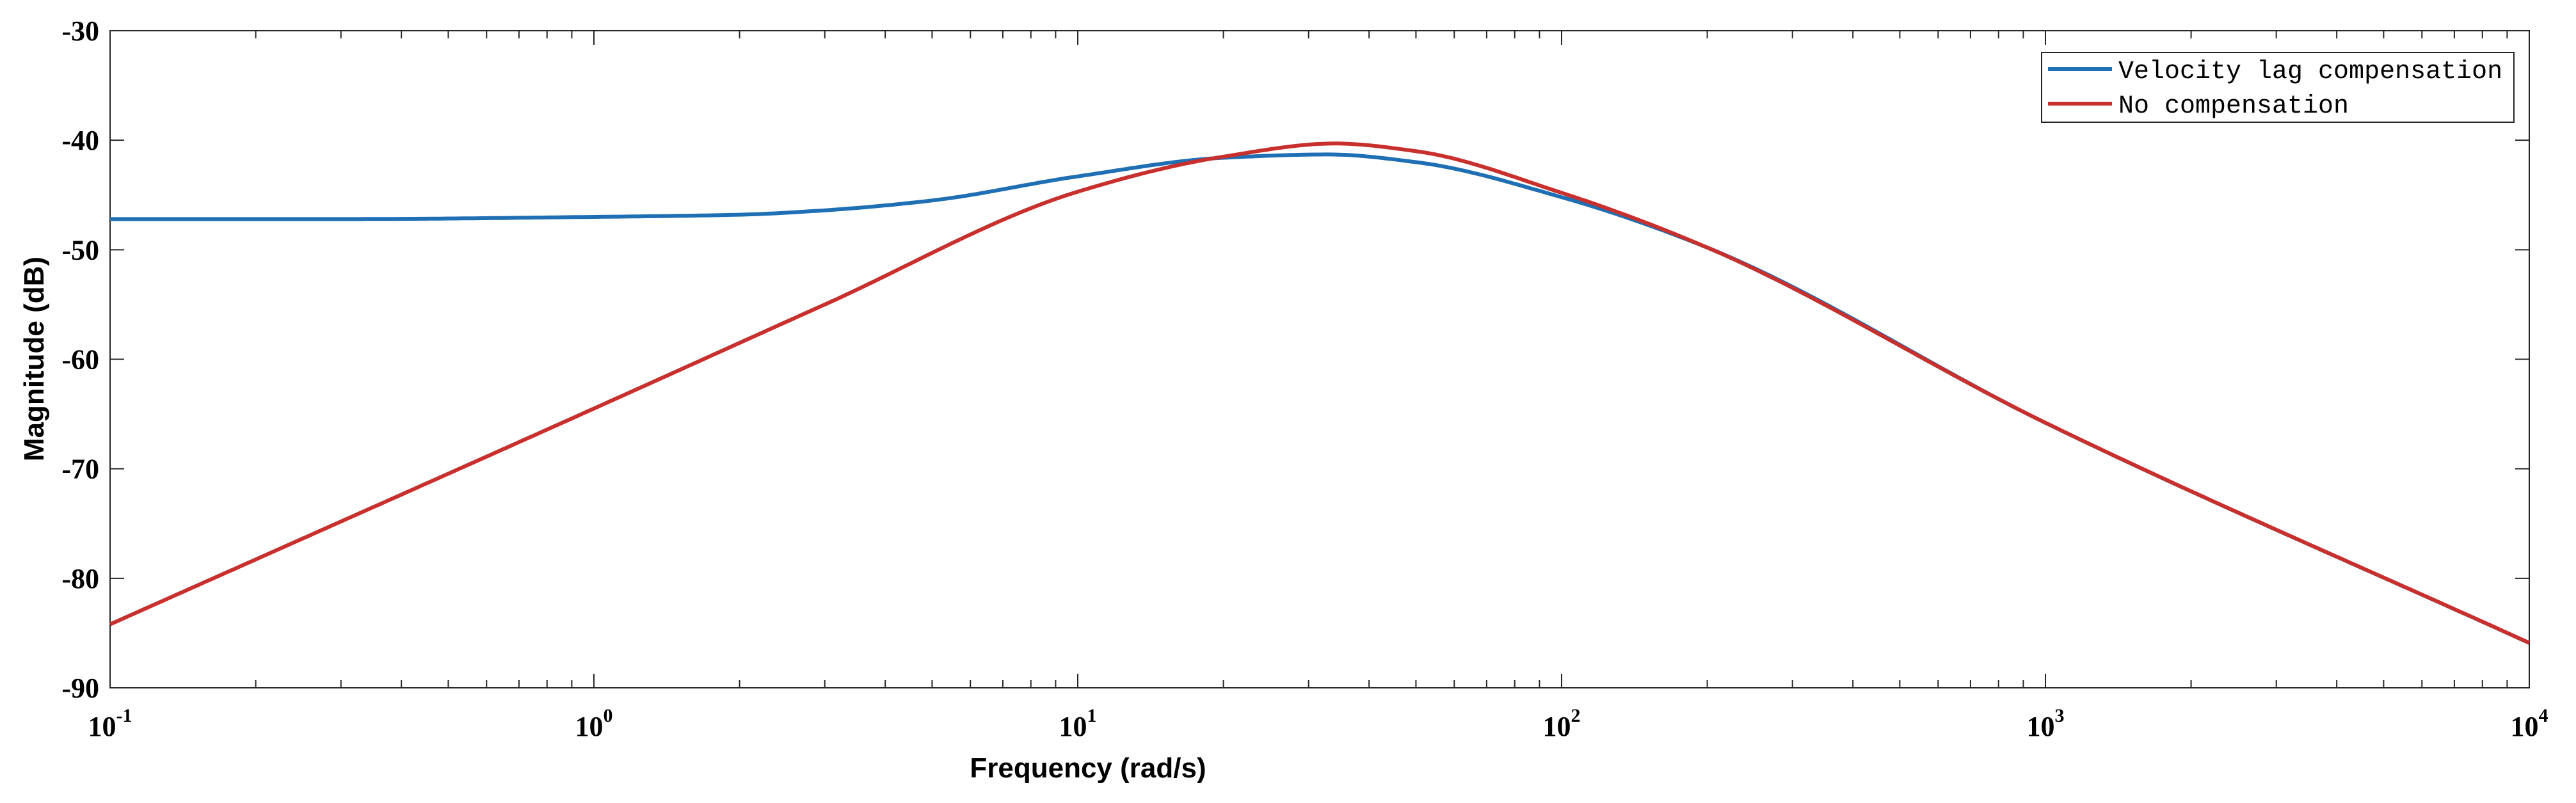  What do you see at coordinates (1088, 768) in the screenshot?
I see `x-axis-label: Frequency (rad/s)` at bounding box center [1088, 768].